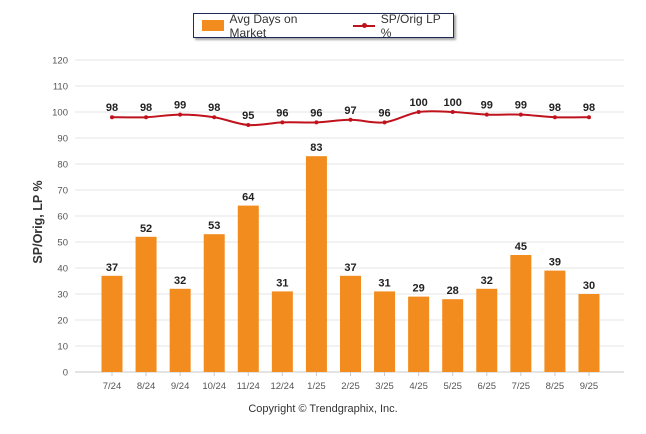 The width and height of the screenshot is (646, 434). Describe the element at coordinates (418, 386) in the screenshot. I see `x-tick-label: 4/25` at that location.